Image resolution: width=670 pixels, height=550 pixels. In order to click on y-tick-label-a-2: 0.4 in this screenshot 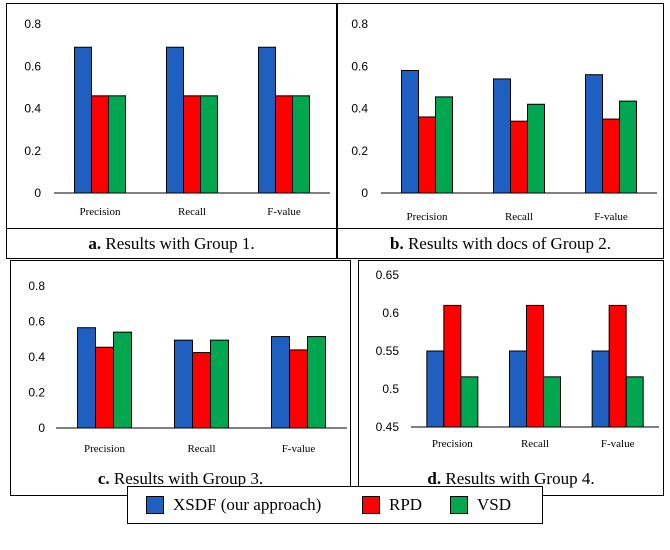, I will do `click(32, 109)`.